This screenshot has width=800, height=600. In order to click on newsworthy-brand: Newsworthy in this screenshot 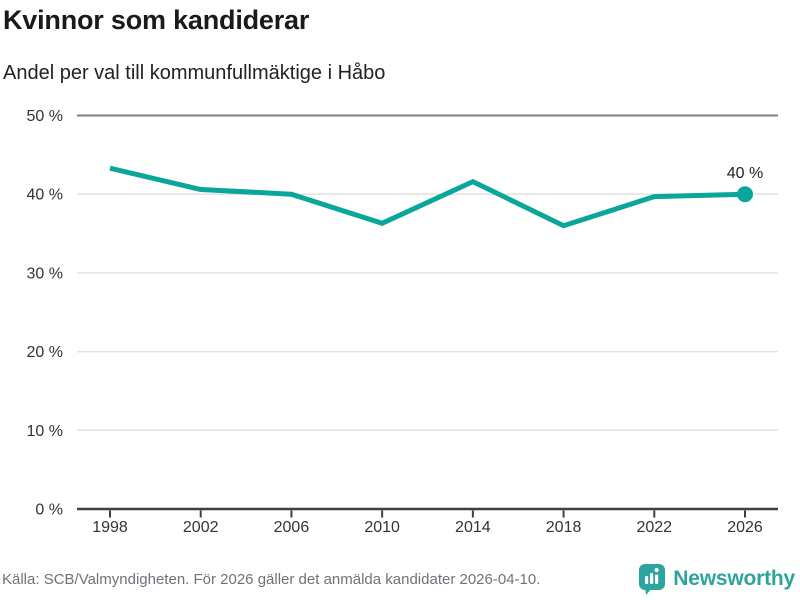, I will do `click(716, 579)`.